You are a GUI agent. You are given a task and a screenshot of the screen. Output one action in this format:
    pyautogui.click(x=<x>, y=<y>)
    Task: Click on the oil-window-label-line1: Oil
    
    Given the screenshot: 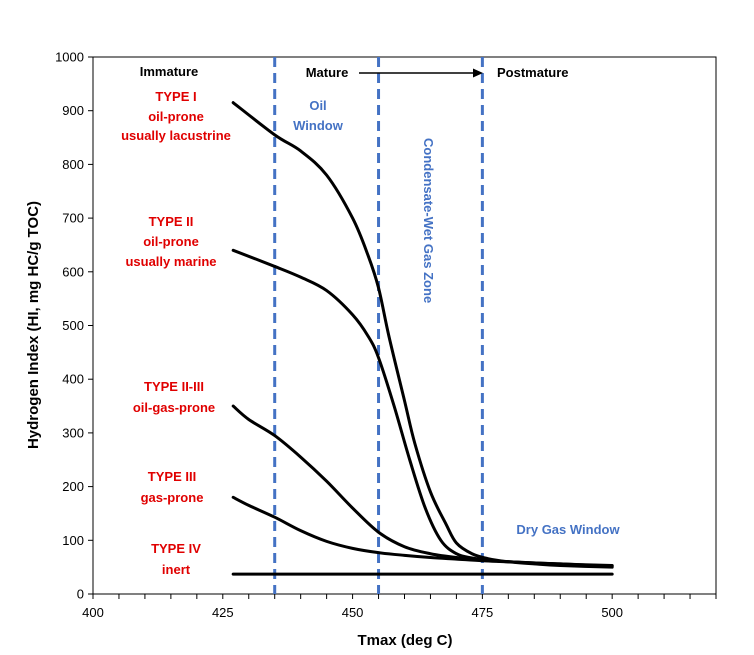 What is the action you would take?
    pyautogui.click(x=317, y=105)
    